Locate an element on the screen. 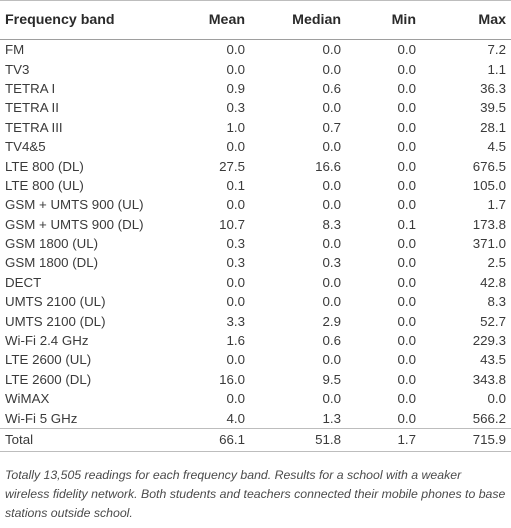  median-cell: 1.3 is located at coordinates (332, 418).